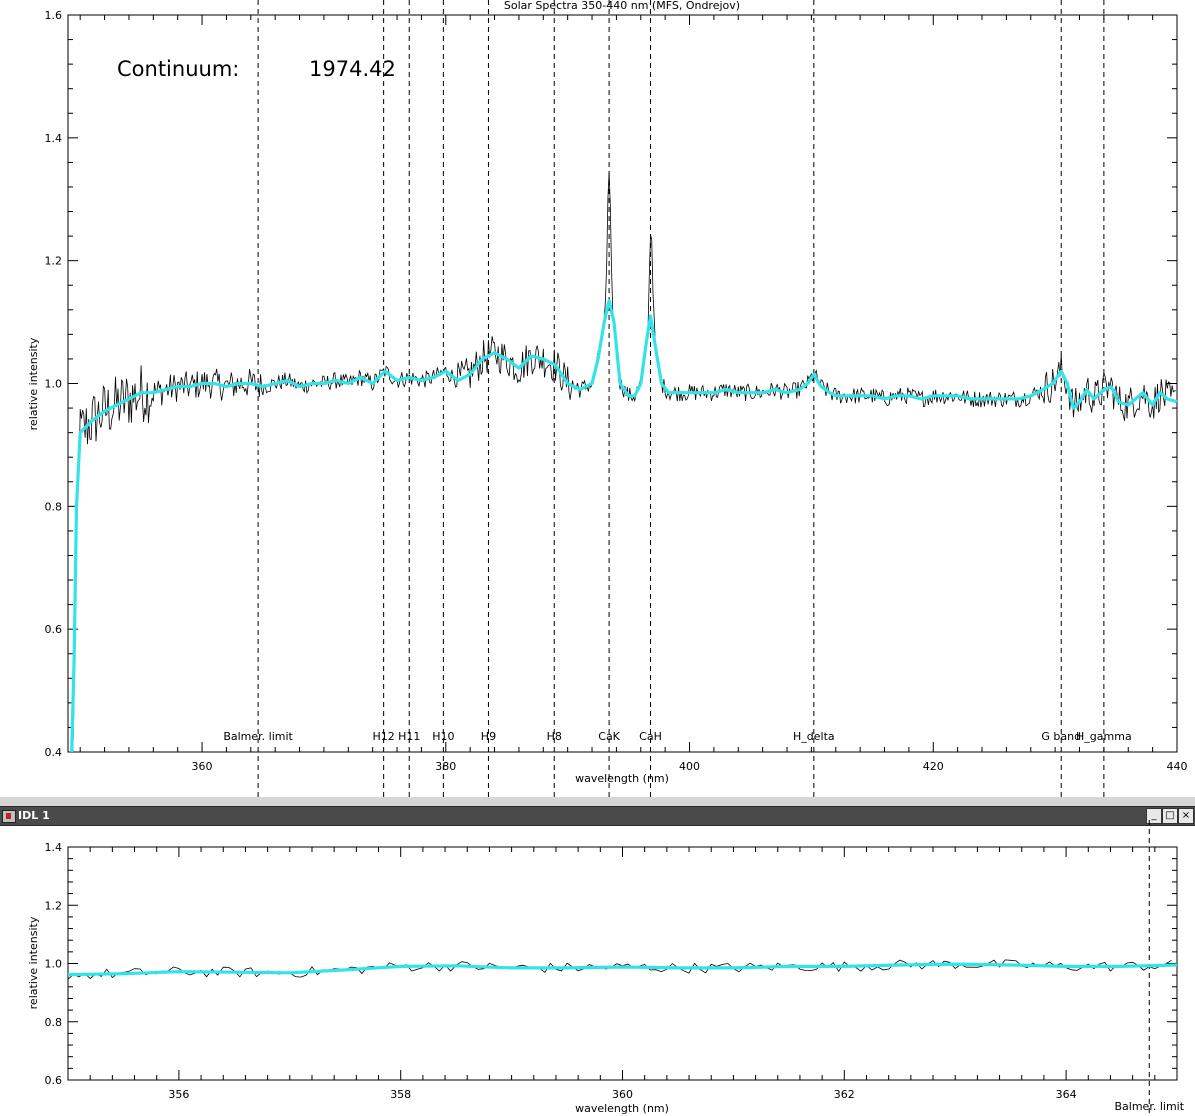 The width and height of the screenshot is (1195, 1116). Describe the element at coordinates (34, 815) in the screenshot. I see `window-title: IDL 1` at that location.